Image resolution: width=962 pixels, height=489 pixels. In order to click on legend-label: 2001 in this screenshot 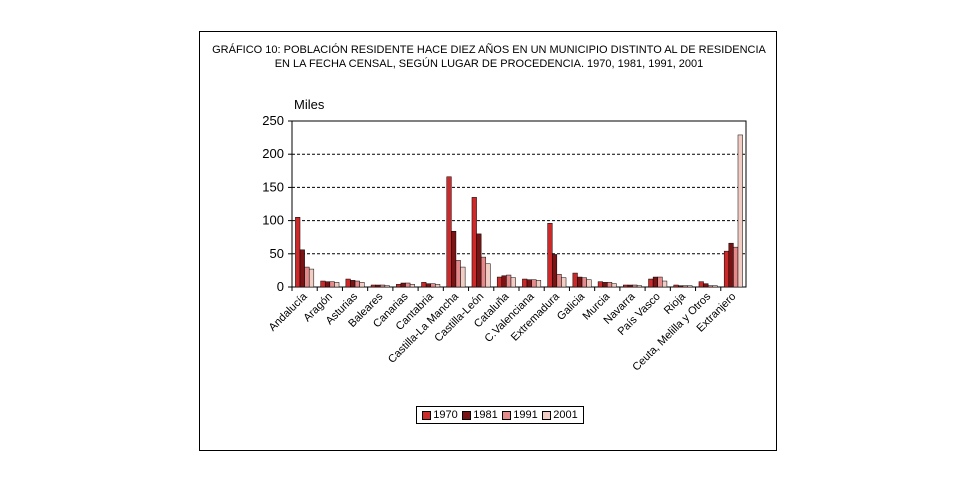, I will do `click(565, 415)`.